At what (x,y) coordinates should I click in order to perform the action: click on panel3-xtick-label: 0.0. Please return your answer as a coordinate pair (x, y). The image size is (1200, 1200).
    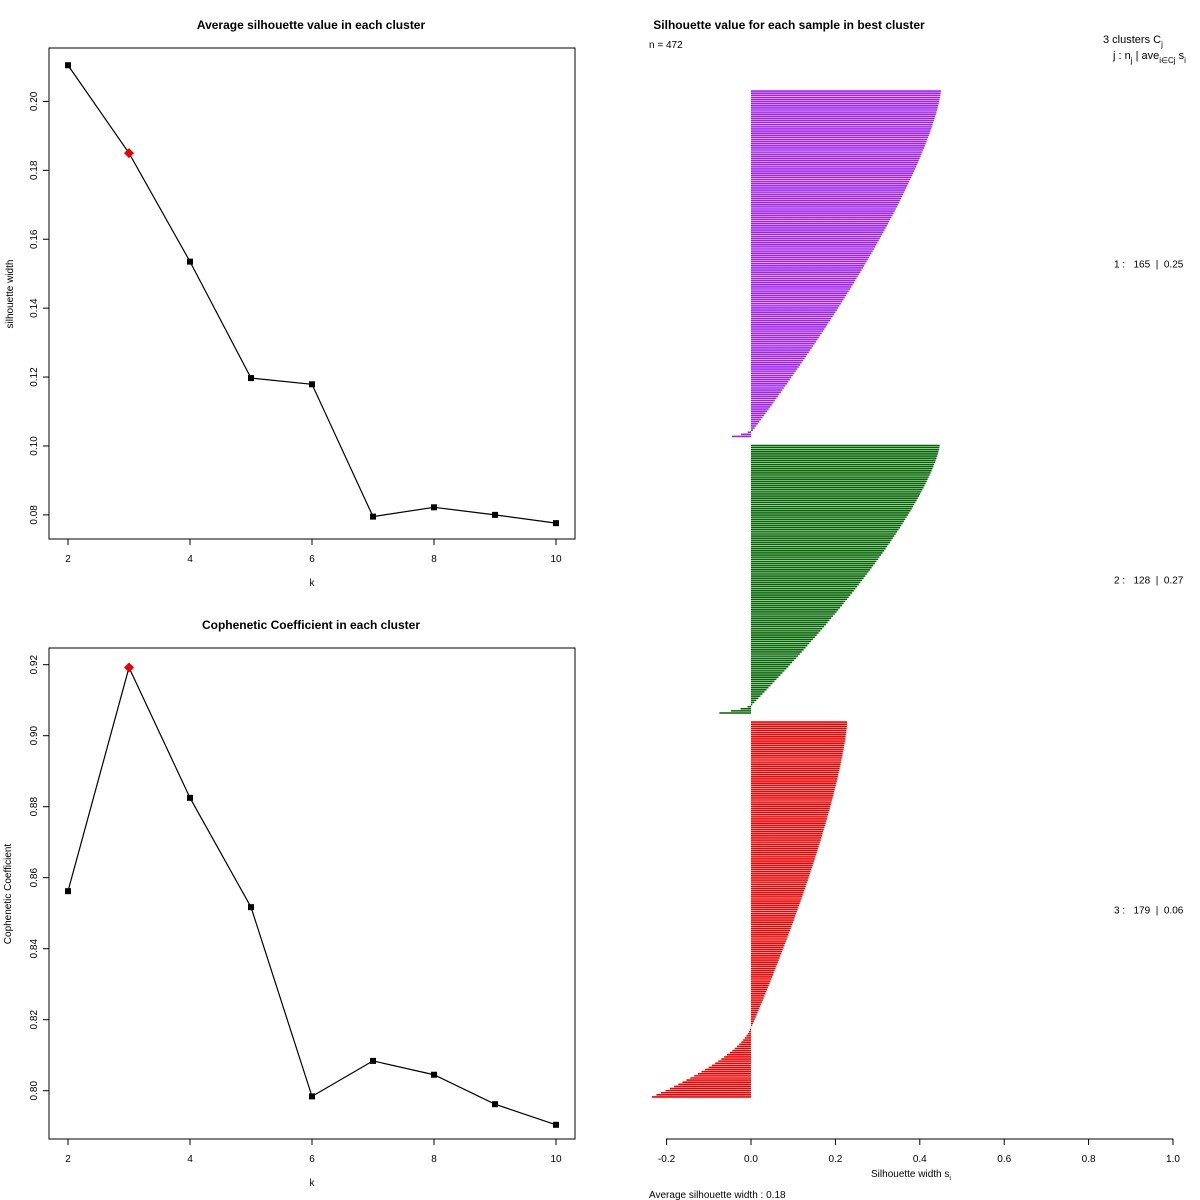
    Looking at the image, I should click on (751, 1159).